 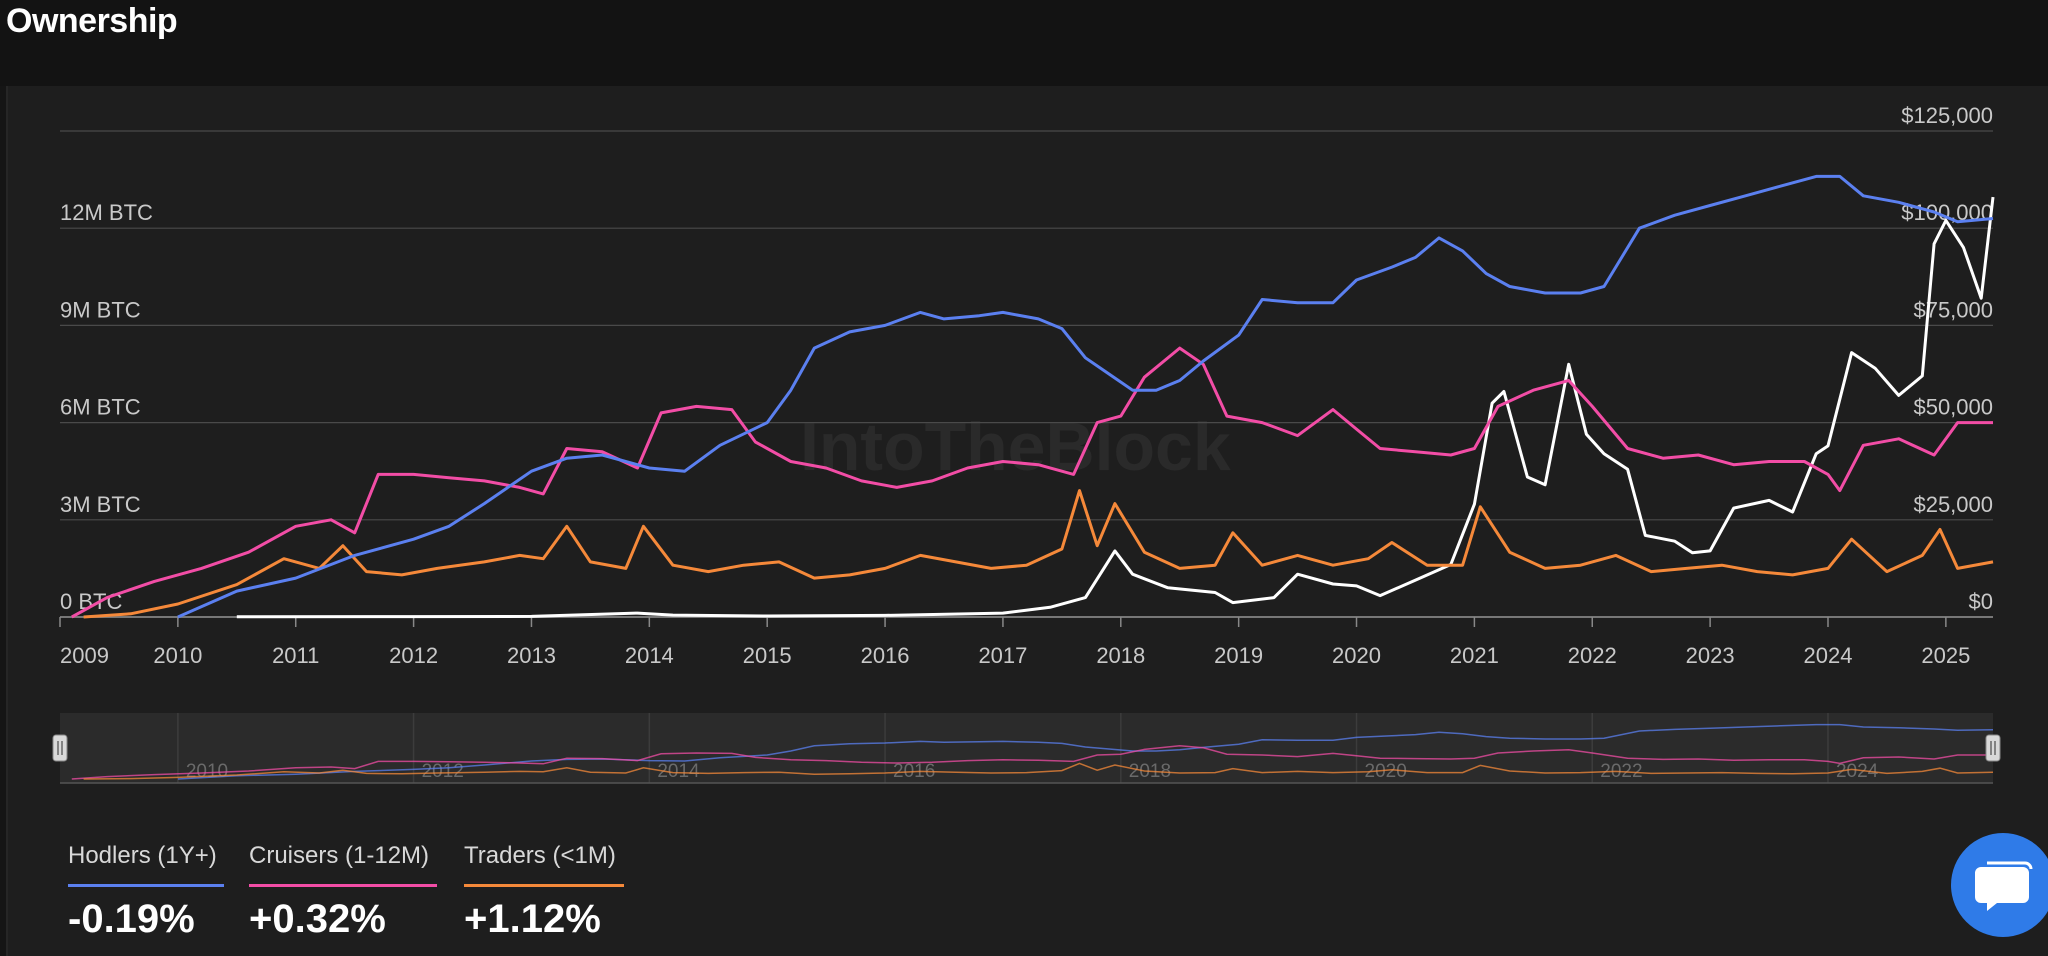 What do you see at coordinates (531, 655) in the screenshot?
I see `x-axis-tick-label: 2013` at bounding box center [531, 655].